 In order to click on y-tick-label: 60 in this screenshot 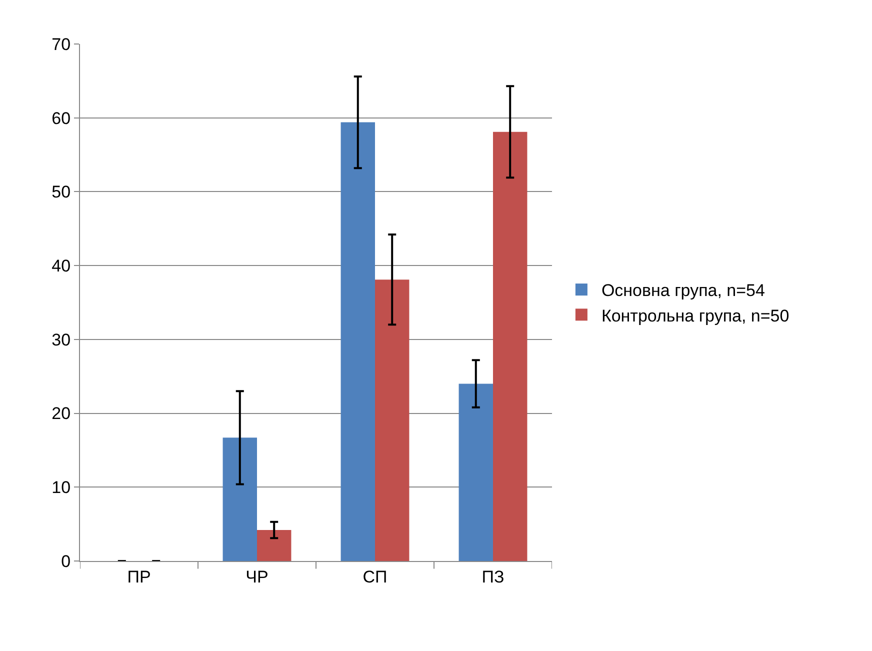, I will do `click(61, 118)`.